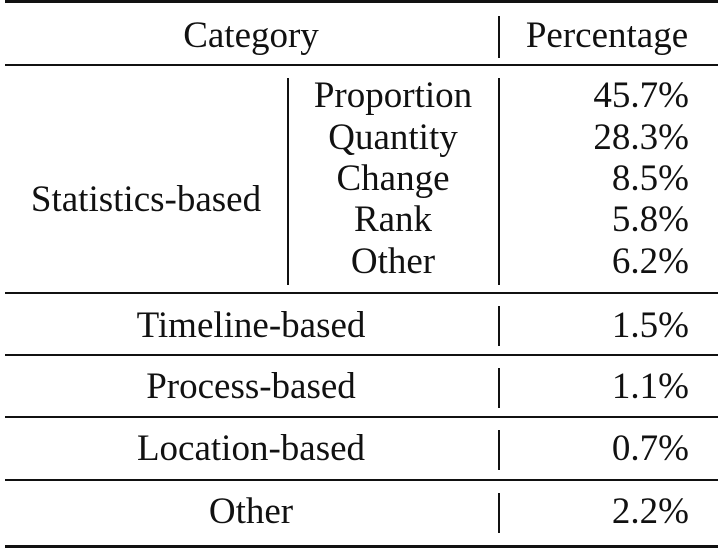 The width and height of the screenshot is (723, 551). What do you see at coordinates (393, 178) in the screenshot?
I see `subcategory-label: Change` at bounding box center [393, 178].